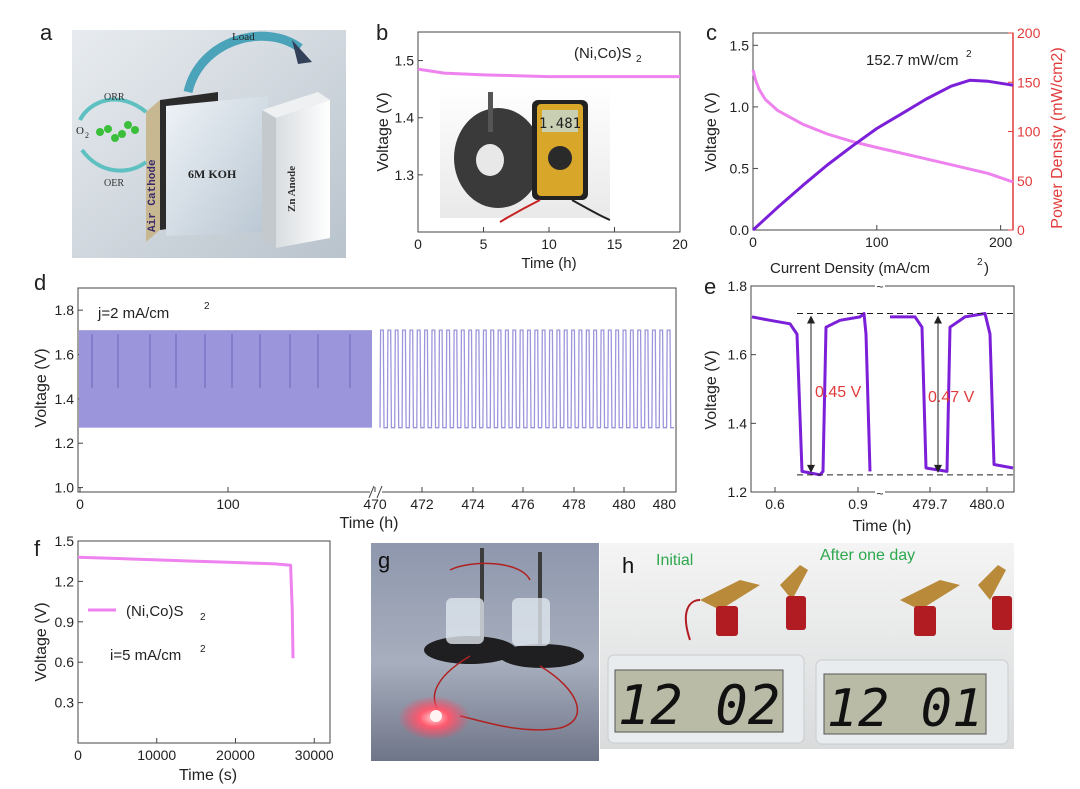 The width and height of the screenshot is (1080, 789). Describe the element at coordinates (78, 755) in the screenshot. I see `chart-f-xtick-0-label: 0` at that location.